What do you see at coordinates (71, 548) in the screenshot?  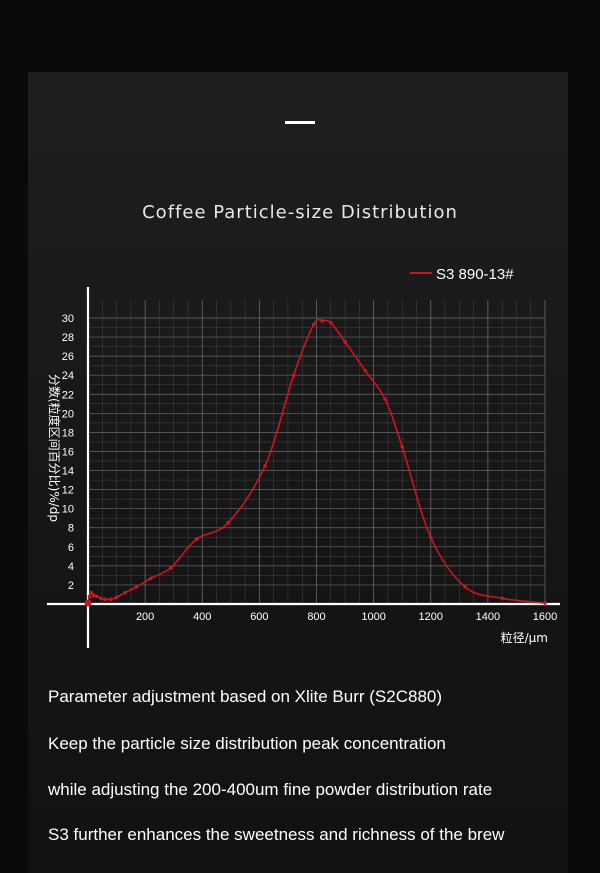 I see `y-tick-label: 6` at bounding box center [71, 548].